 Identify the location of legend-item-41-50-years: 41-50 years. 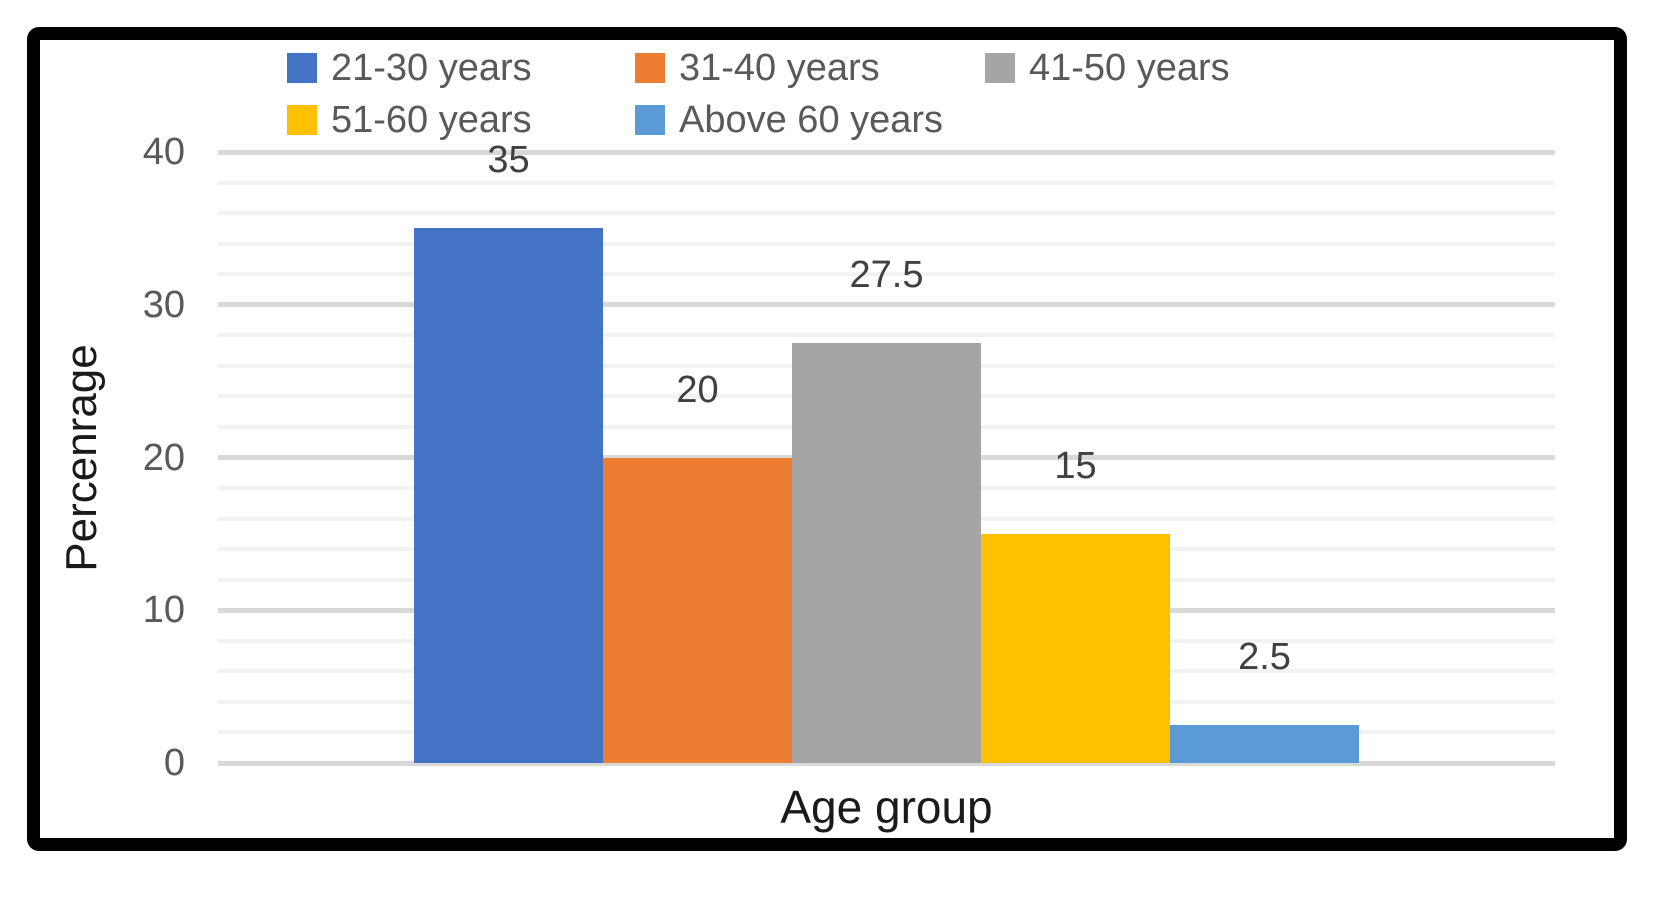
(1107, 68).